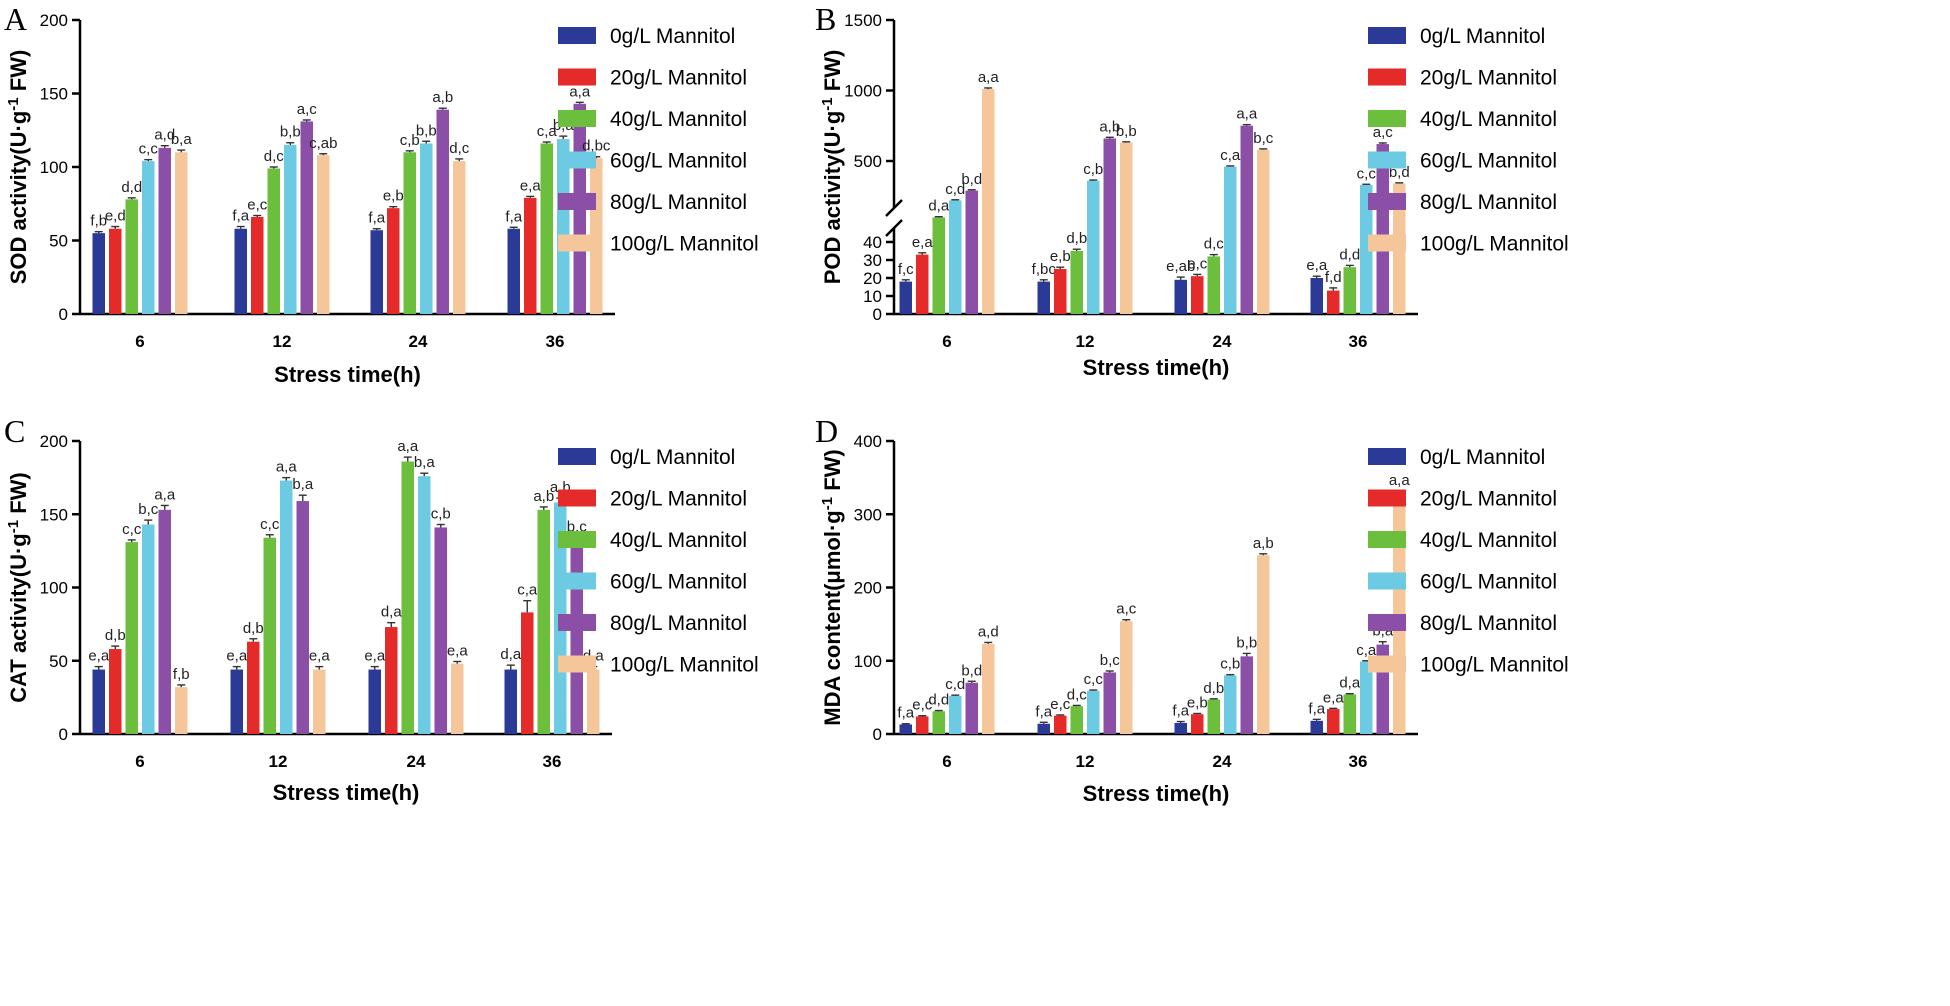  What do you see at coordinates (868, 588) in the screenshot?
I see `y-tick-label: 200` at bounding box center [868, 588].